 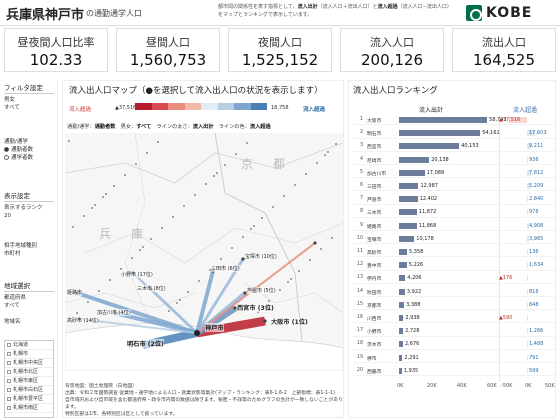 I want to click on ranking-row: 14 吹田市 3,922 818, so click(x=455, y=292).